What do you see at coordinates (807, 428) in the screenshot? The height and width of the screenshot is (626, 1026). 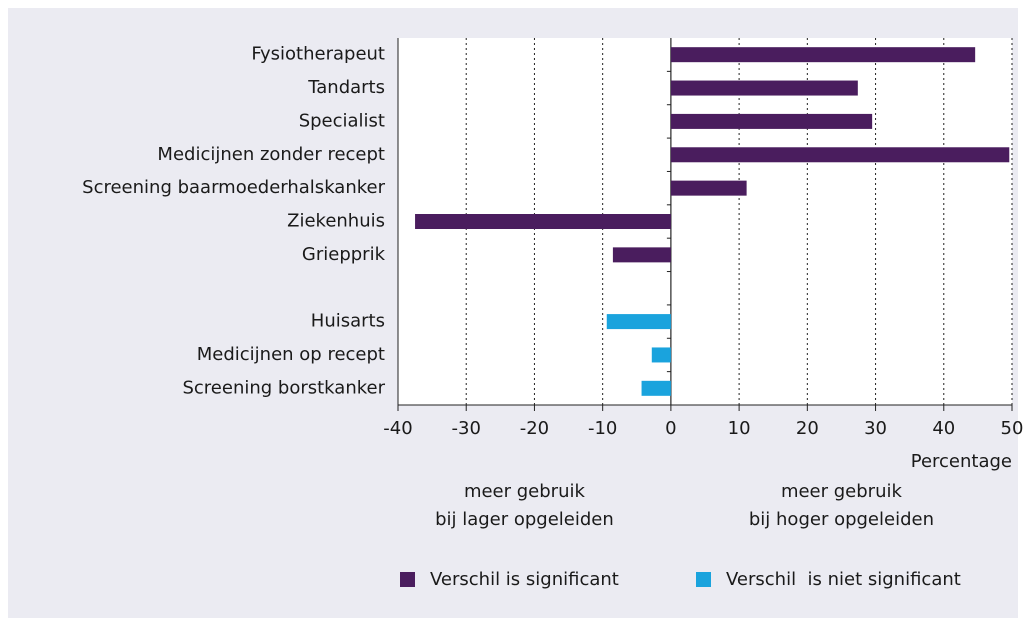 I see `x-tick-label: 20` at bounding box center [807, 428].